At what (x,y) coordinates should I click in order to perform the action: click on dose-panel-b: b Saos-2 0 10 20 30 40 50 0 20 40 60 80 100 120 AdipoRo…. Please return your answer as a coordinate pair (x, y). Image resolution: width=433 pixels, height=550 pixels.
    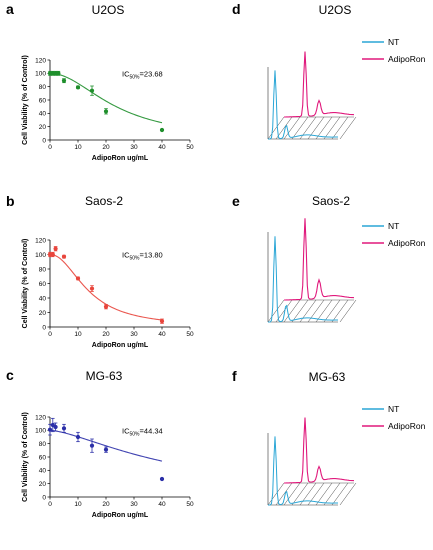
    Looking at the image, I should click on (100, 271).